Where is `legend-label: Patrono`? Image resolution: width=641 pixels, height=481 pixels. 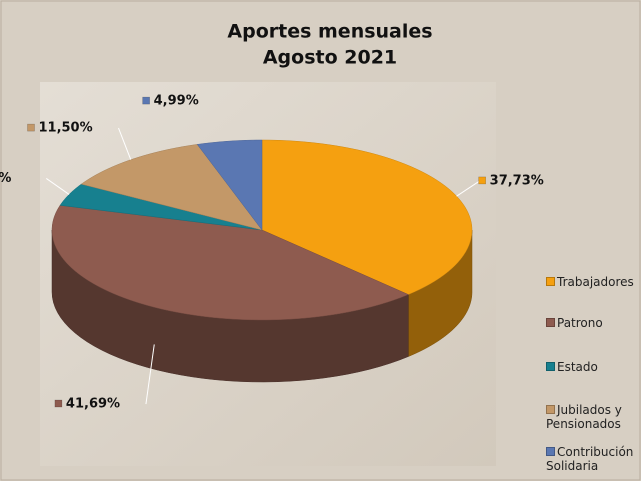 legend-label: Patrono is located at coordinates (580, 323).